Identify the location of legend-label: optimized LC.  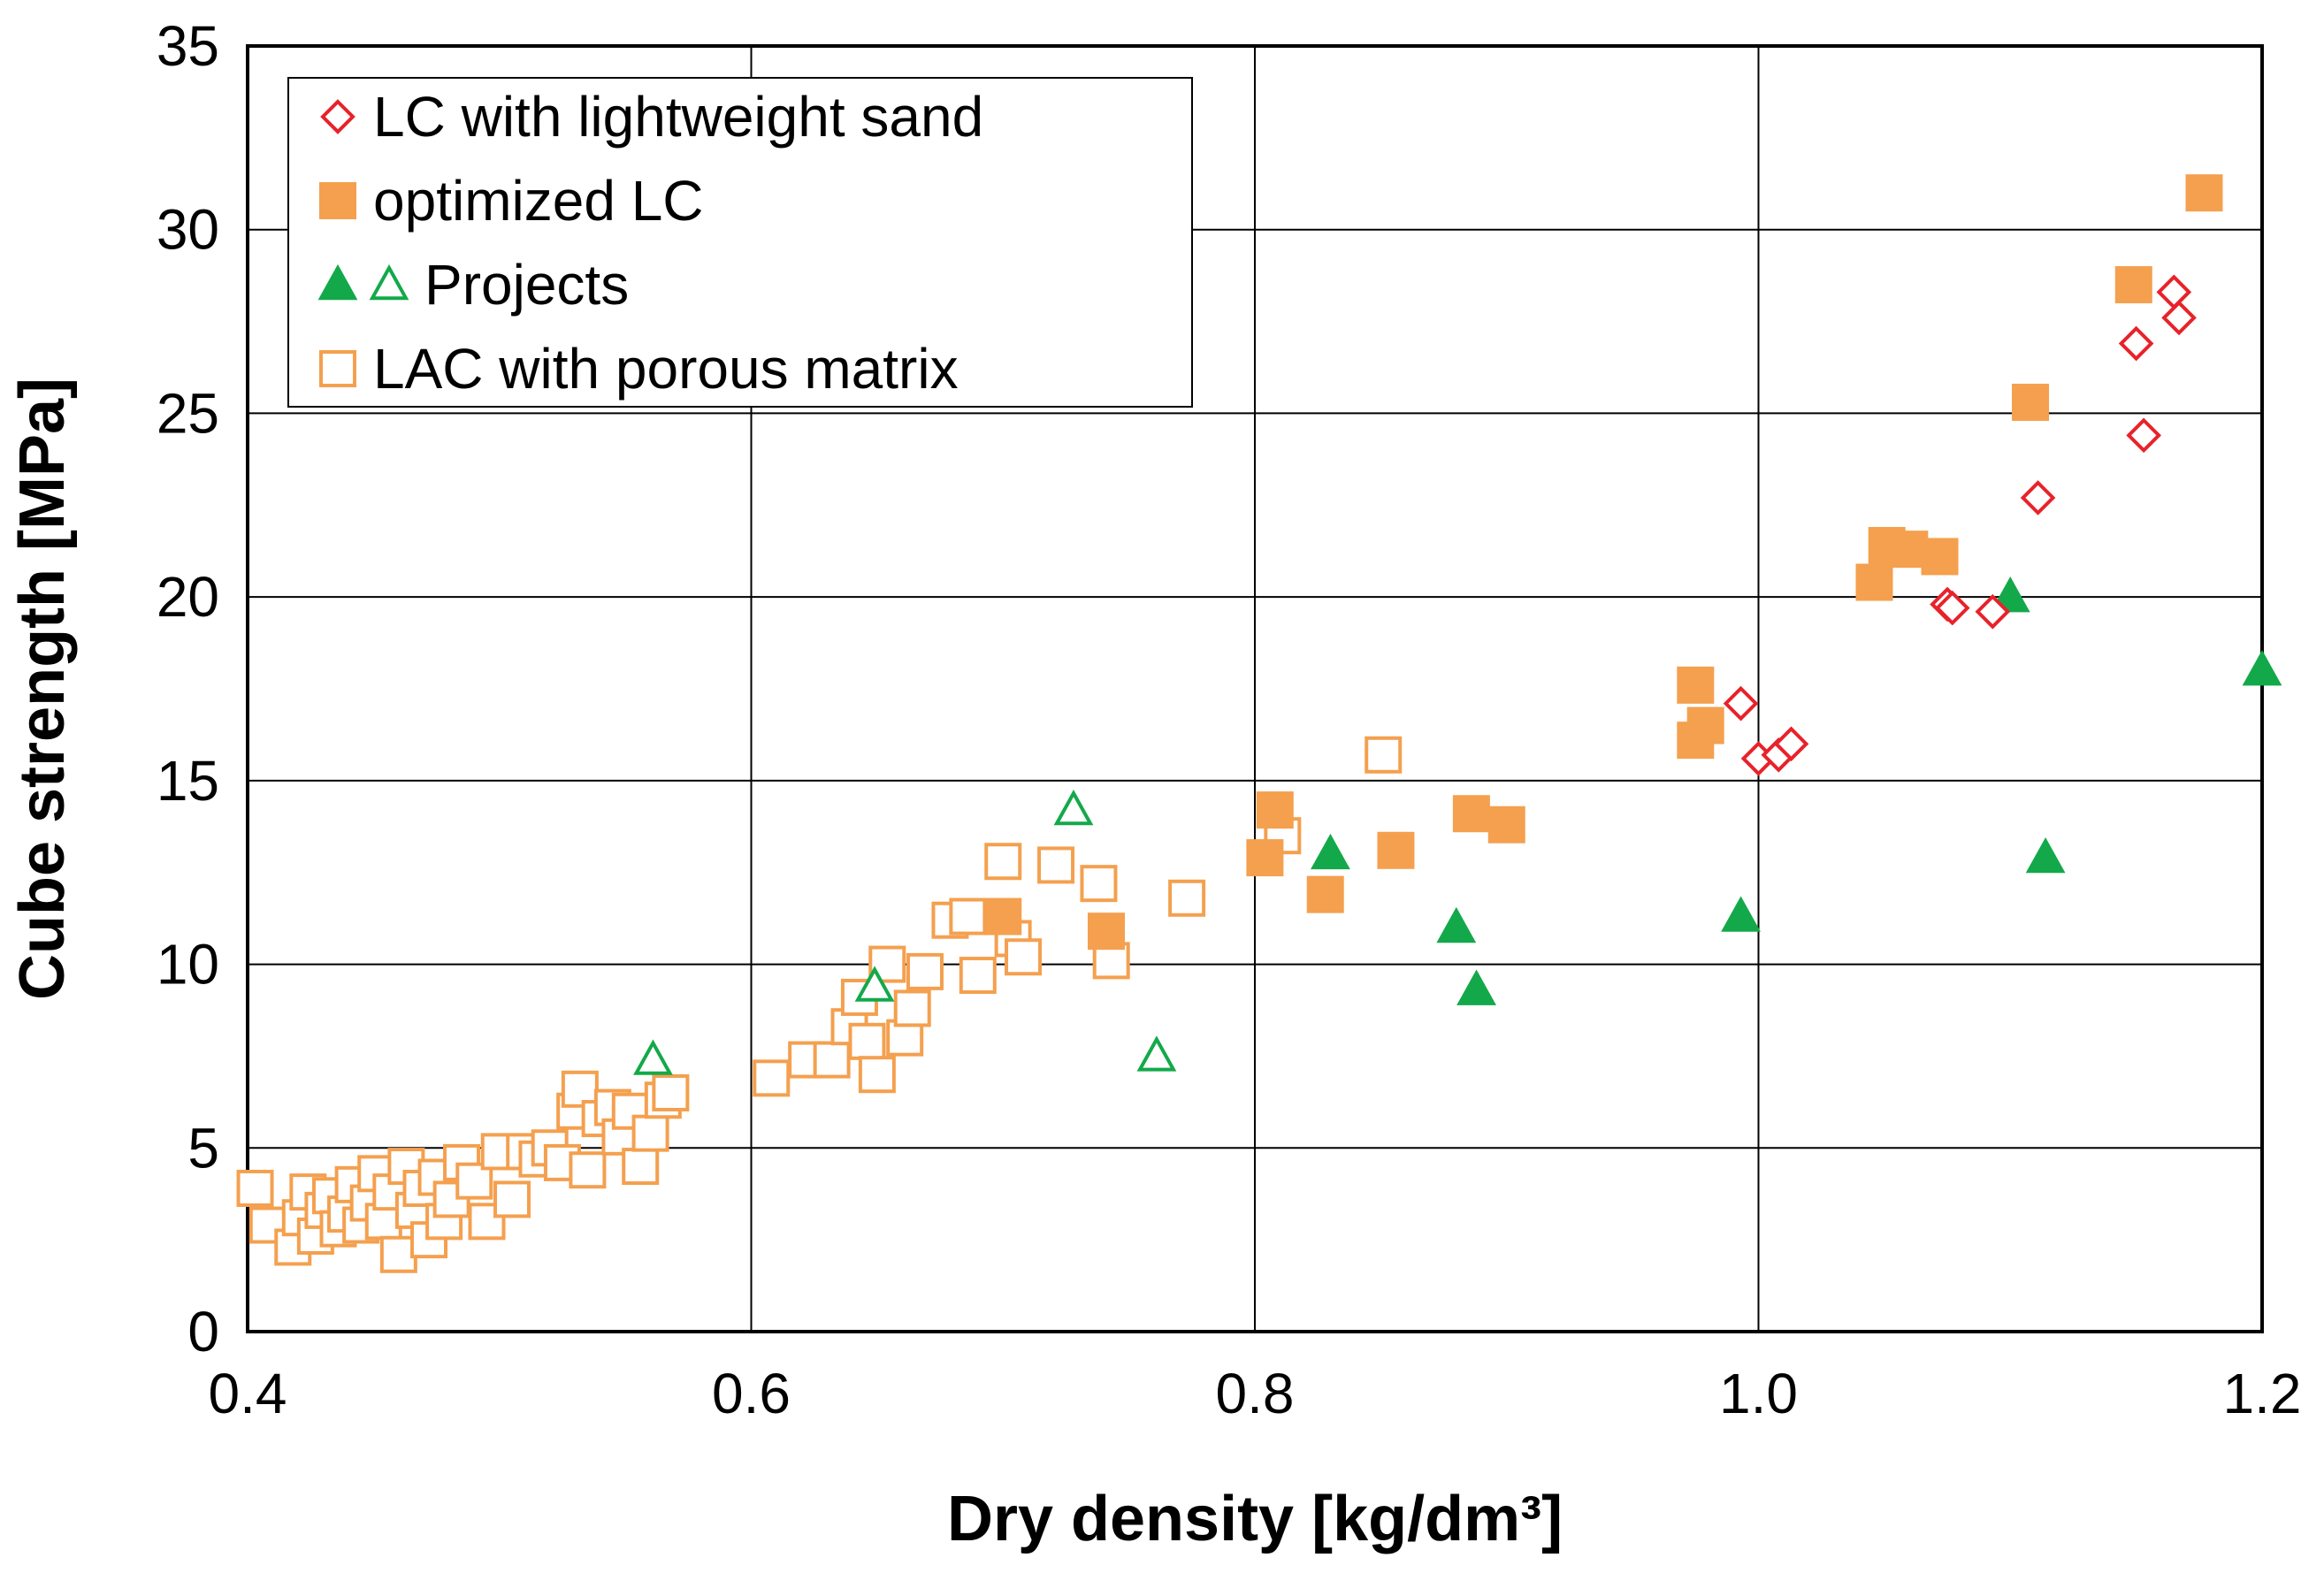
(538, 201).